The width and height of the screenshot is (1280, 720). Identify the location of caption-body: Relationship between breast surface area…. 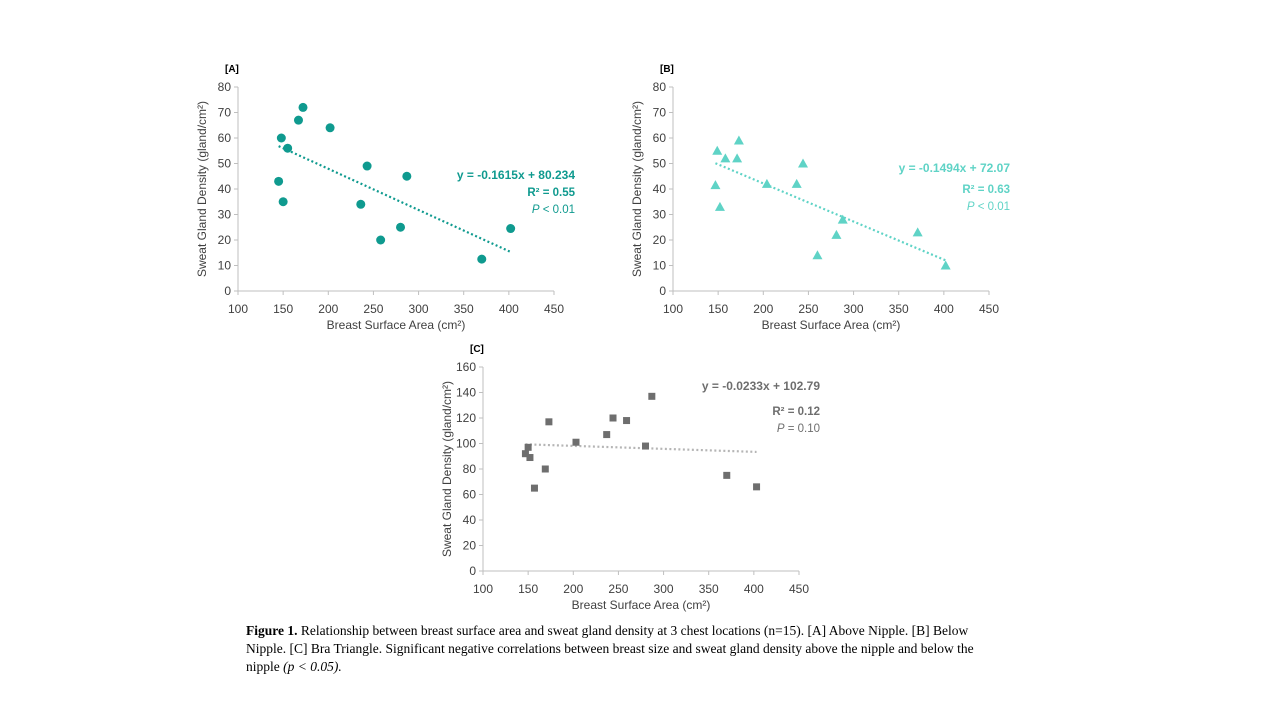
(610, 648).